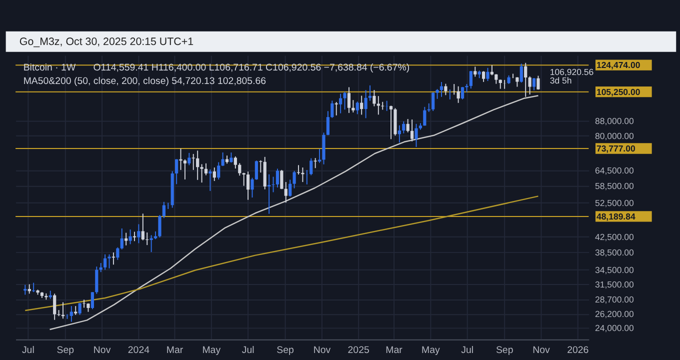  What do you see at coordinates (211, 350) in the screenshot?
I see `x-tick-label: May` at bounding box center [211, 350].